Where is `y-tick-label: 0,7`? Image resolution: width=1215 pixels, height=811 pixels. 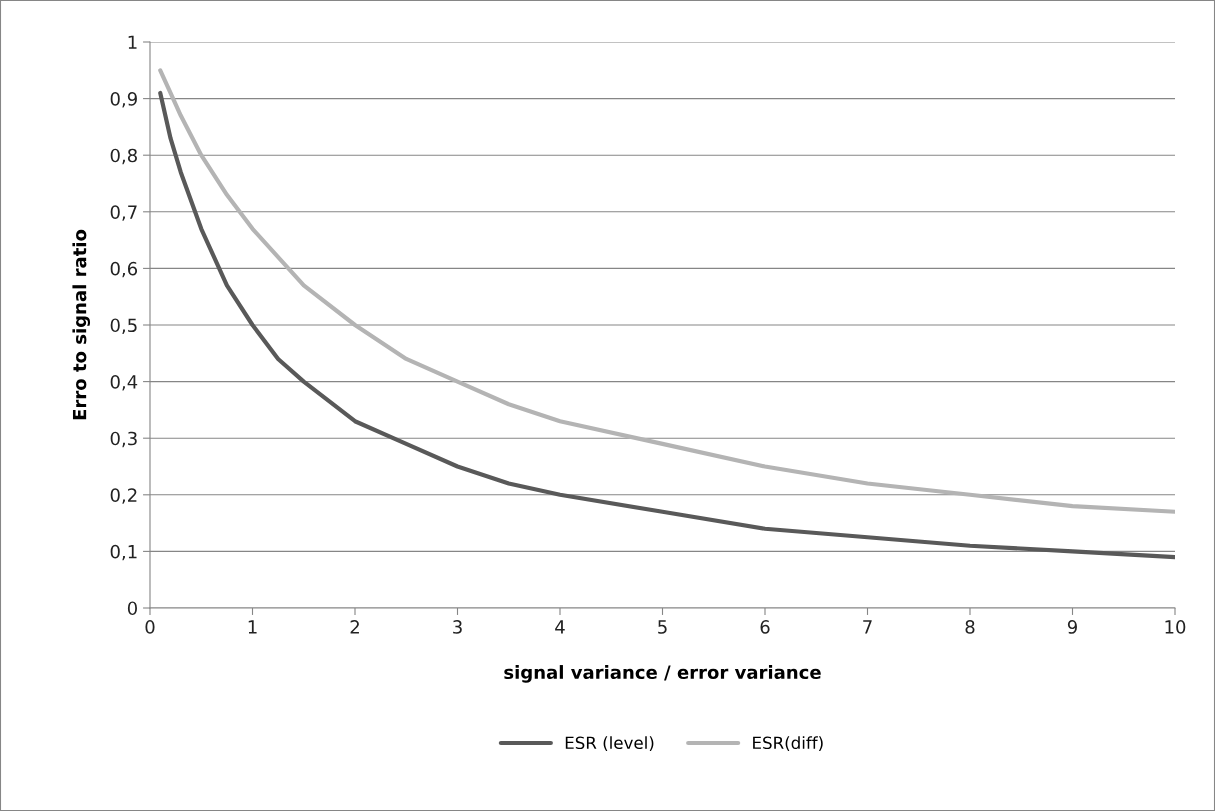
y-tick-label: 0,7 is located at coordinates (123, 213).